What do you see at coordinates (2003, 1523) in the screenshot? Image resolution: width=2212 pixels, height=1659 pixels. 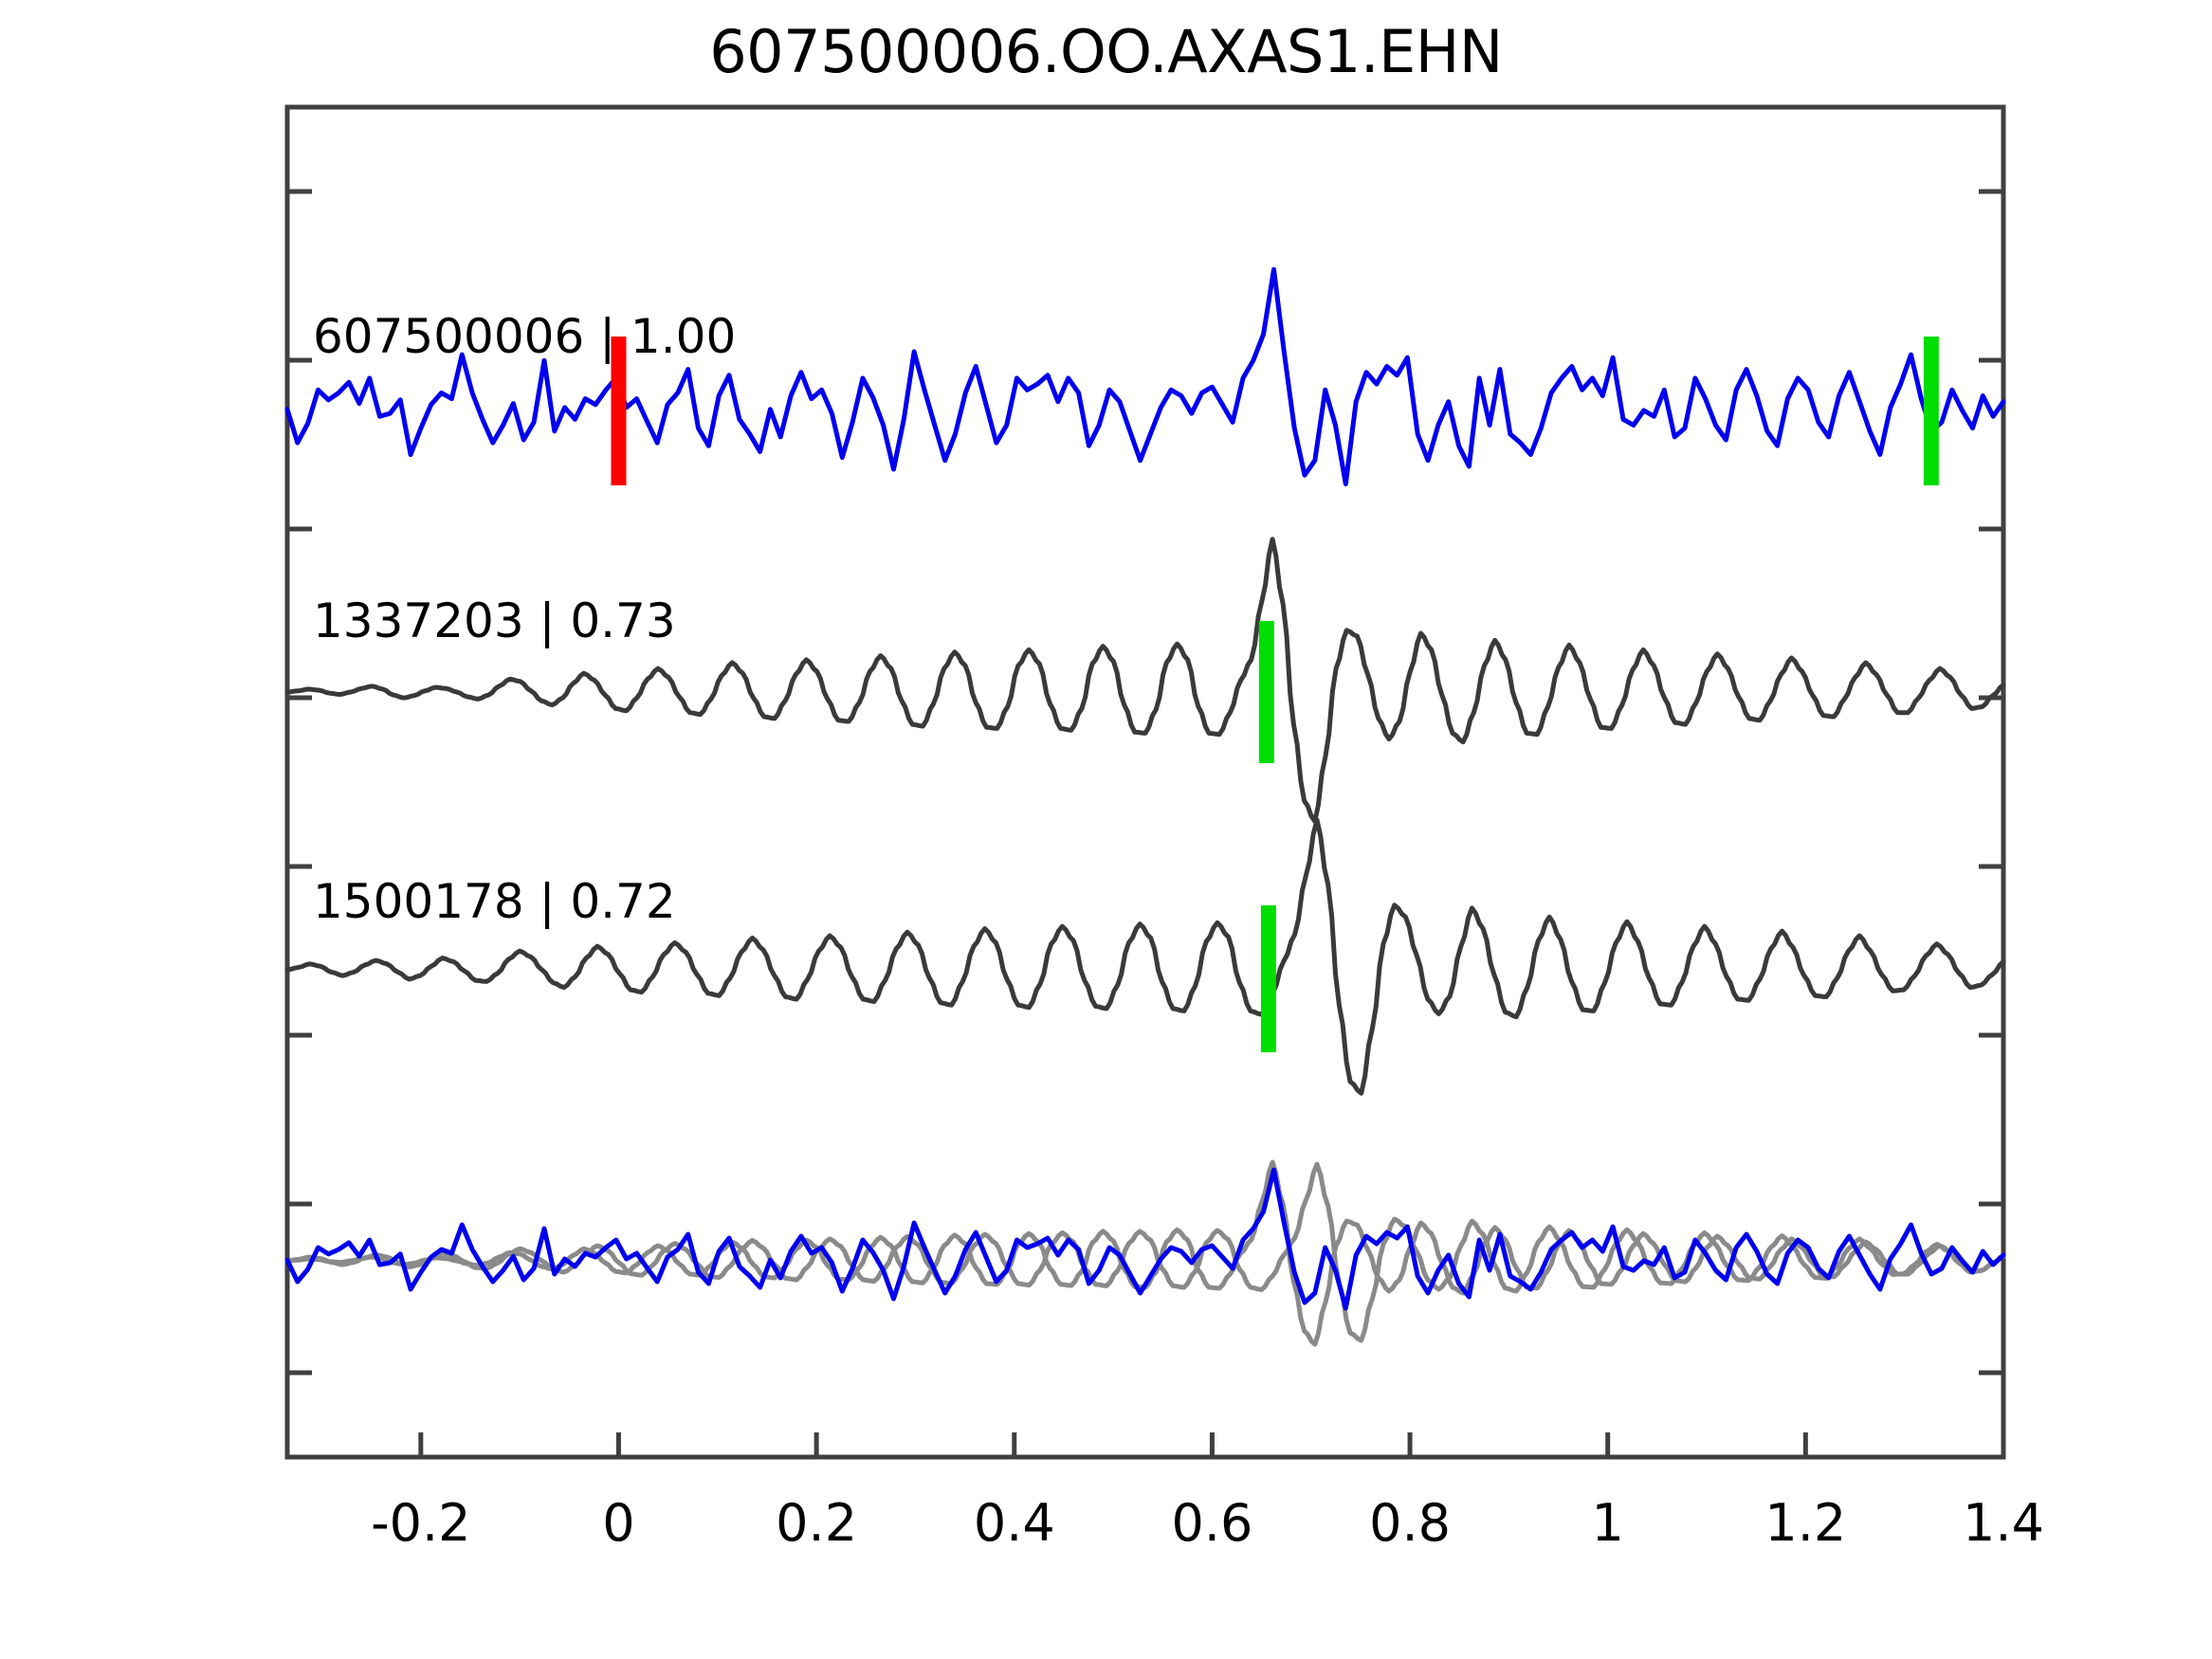 I see `x-tick-label: 1.4` at bounding box center [2003, 1523].